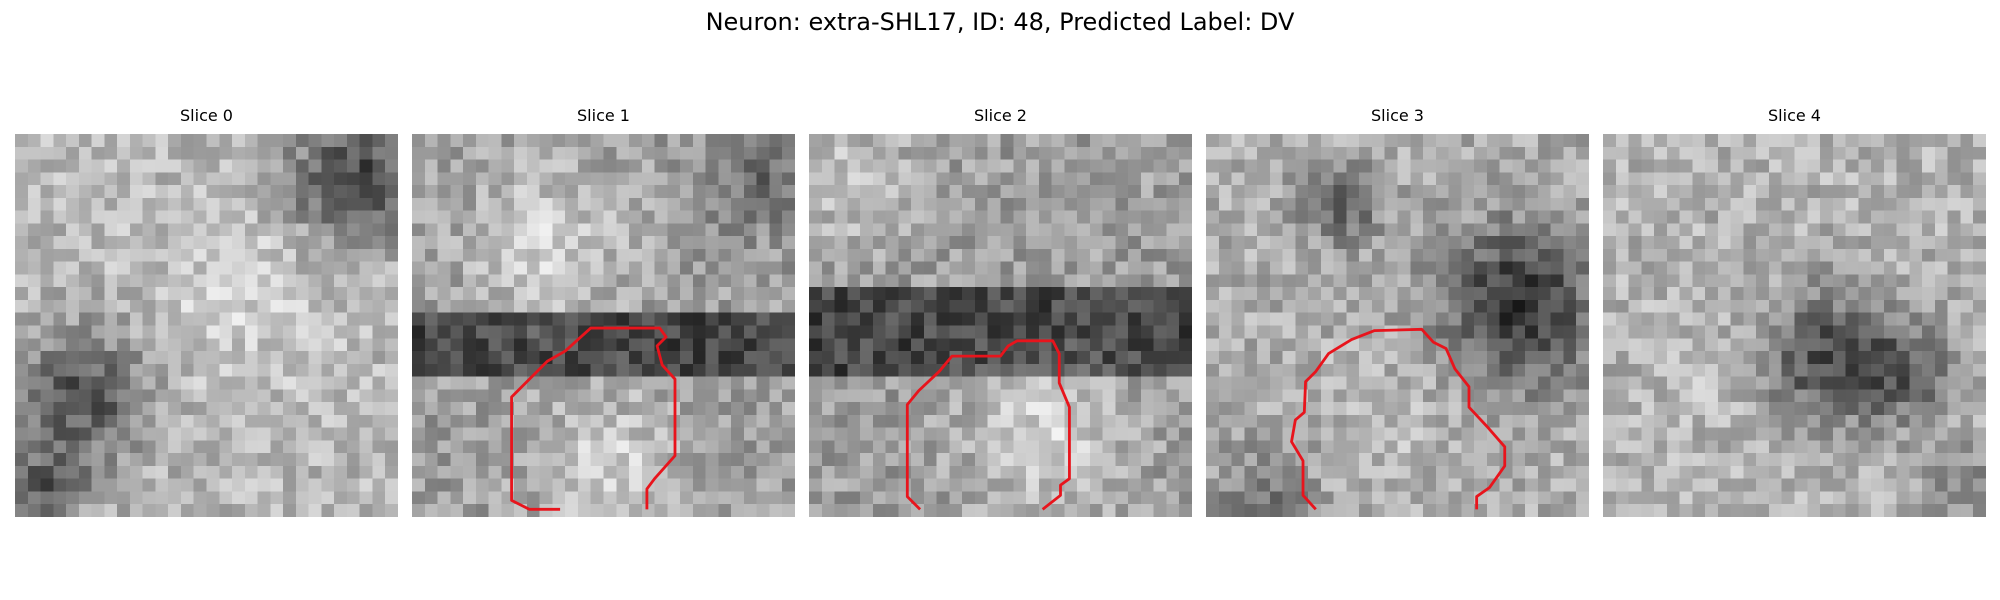  I want to click on slice-title: Slice 0, so click(206, 115).